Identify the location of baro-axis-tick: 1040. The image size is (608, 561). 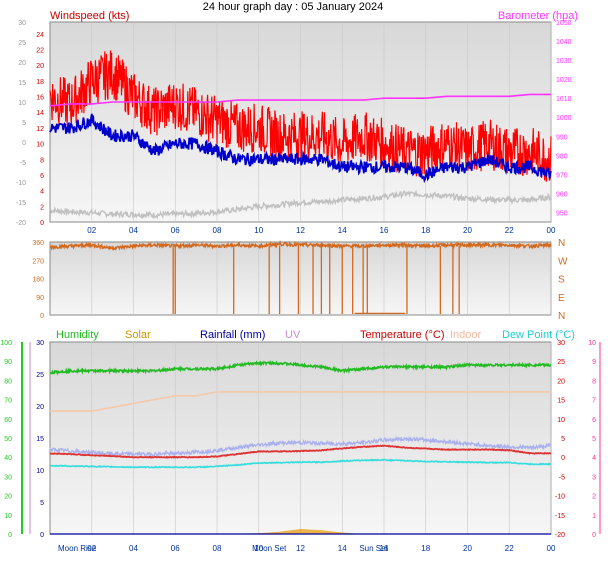
(564, 42).